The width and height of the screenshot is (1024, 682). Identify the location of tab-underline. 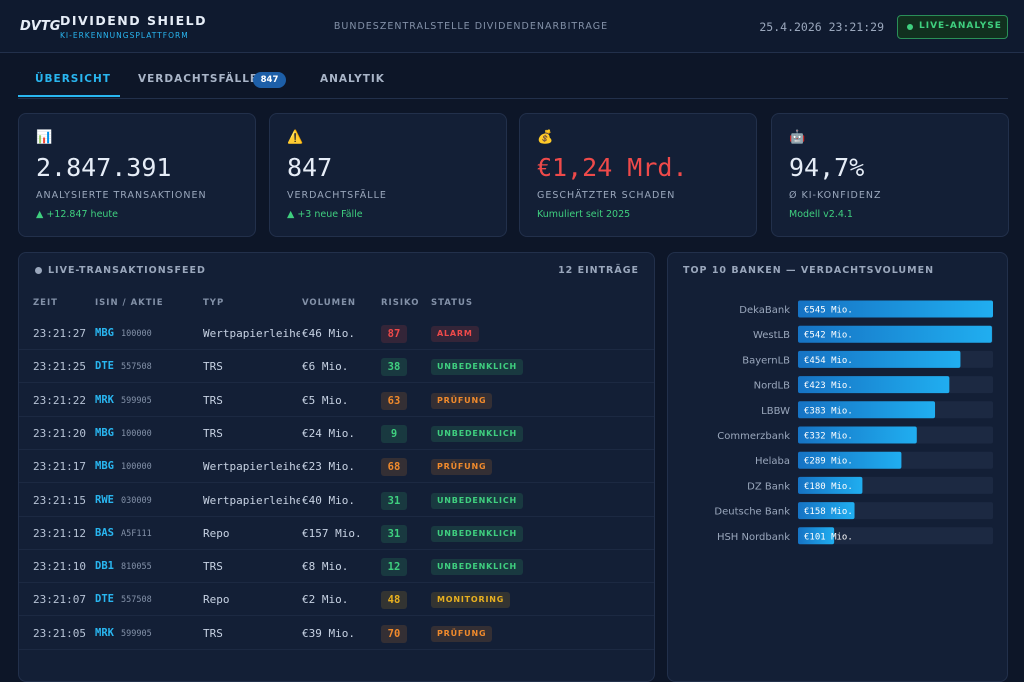
(69, 96).